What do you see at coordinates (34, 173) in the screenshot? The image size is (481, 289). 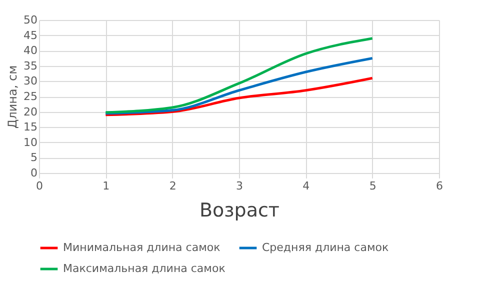 I see `y-tick-label: 0` at bounding box center [34, 173].